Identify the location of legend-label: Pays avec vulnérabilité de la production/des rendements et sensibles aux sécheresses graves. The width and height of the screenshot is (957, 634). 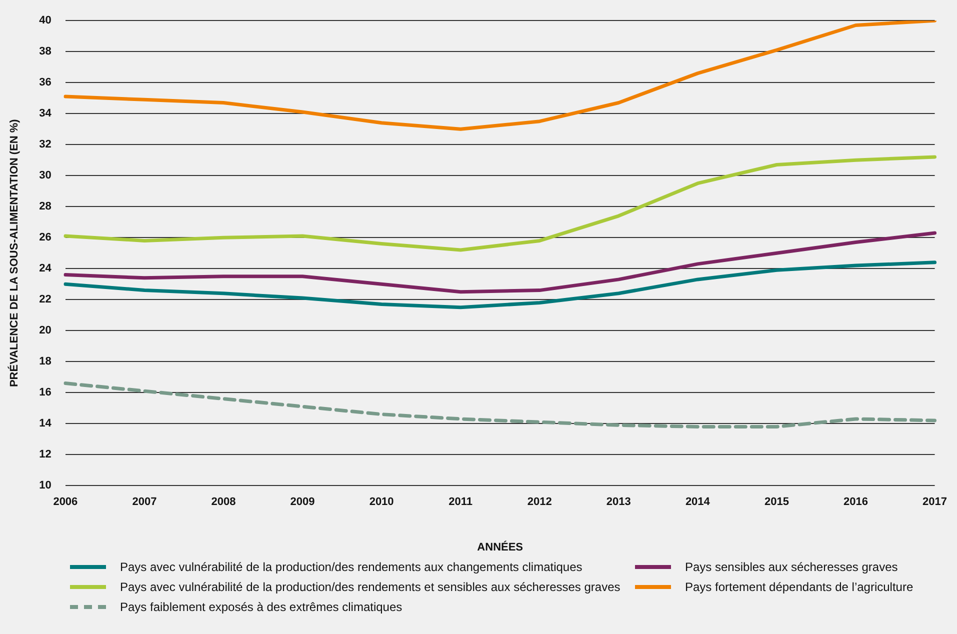
(370, 587).